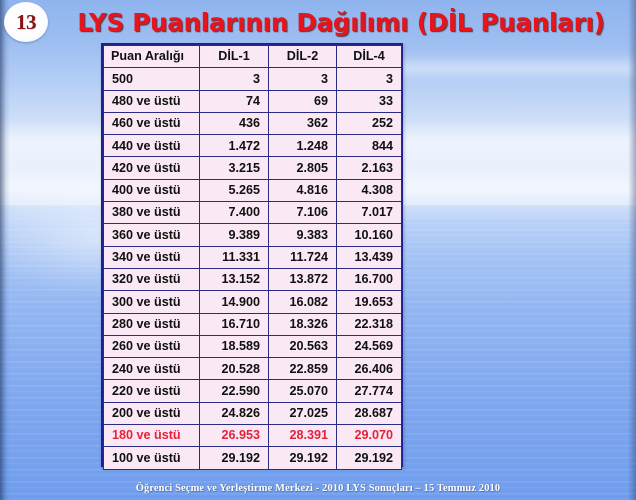  I want to click on cell-dil-4: 26.406, so click(369, 369).